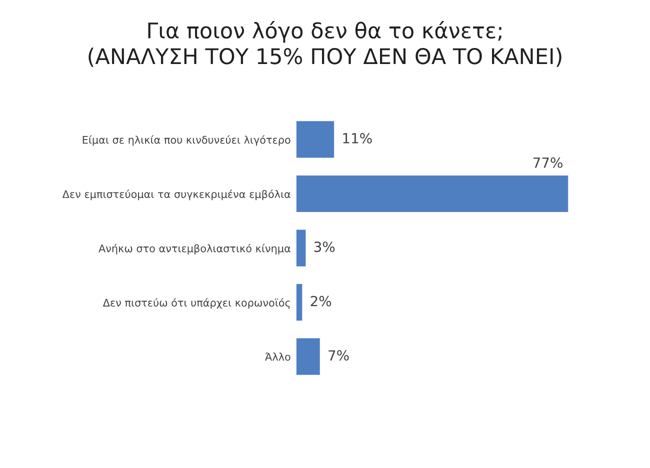 This screenshot has height=468, width=650. What do you see at coordinates (186, 140) in the screenshot?
I see `y-tick-label: Είμαι σε ηλικία που κινδυνεύει λιγότερο` at bounding box center [186, 140].